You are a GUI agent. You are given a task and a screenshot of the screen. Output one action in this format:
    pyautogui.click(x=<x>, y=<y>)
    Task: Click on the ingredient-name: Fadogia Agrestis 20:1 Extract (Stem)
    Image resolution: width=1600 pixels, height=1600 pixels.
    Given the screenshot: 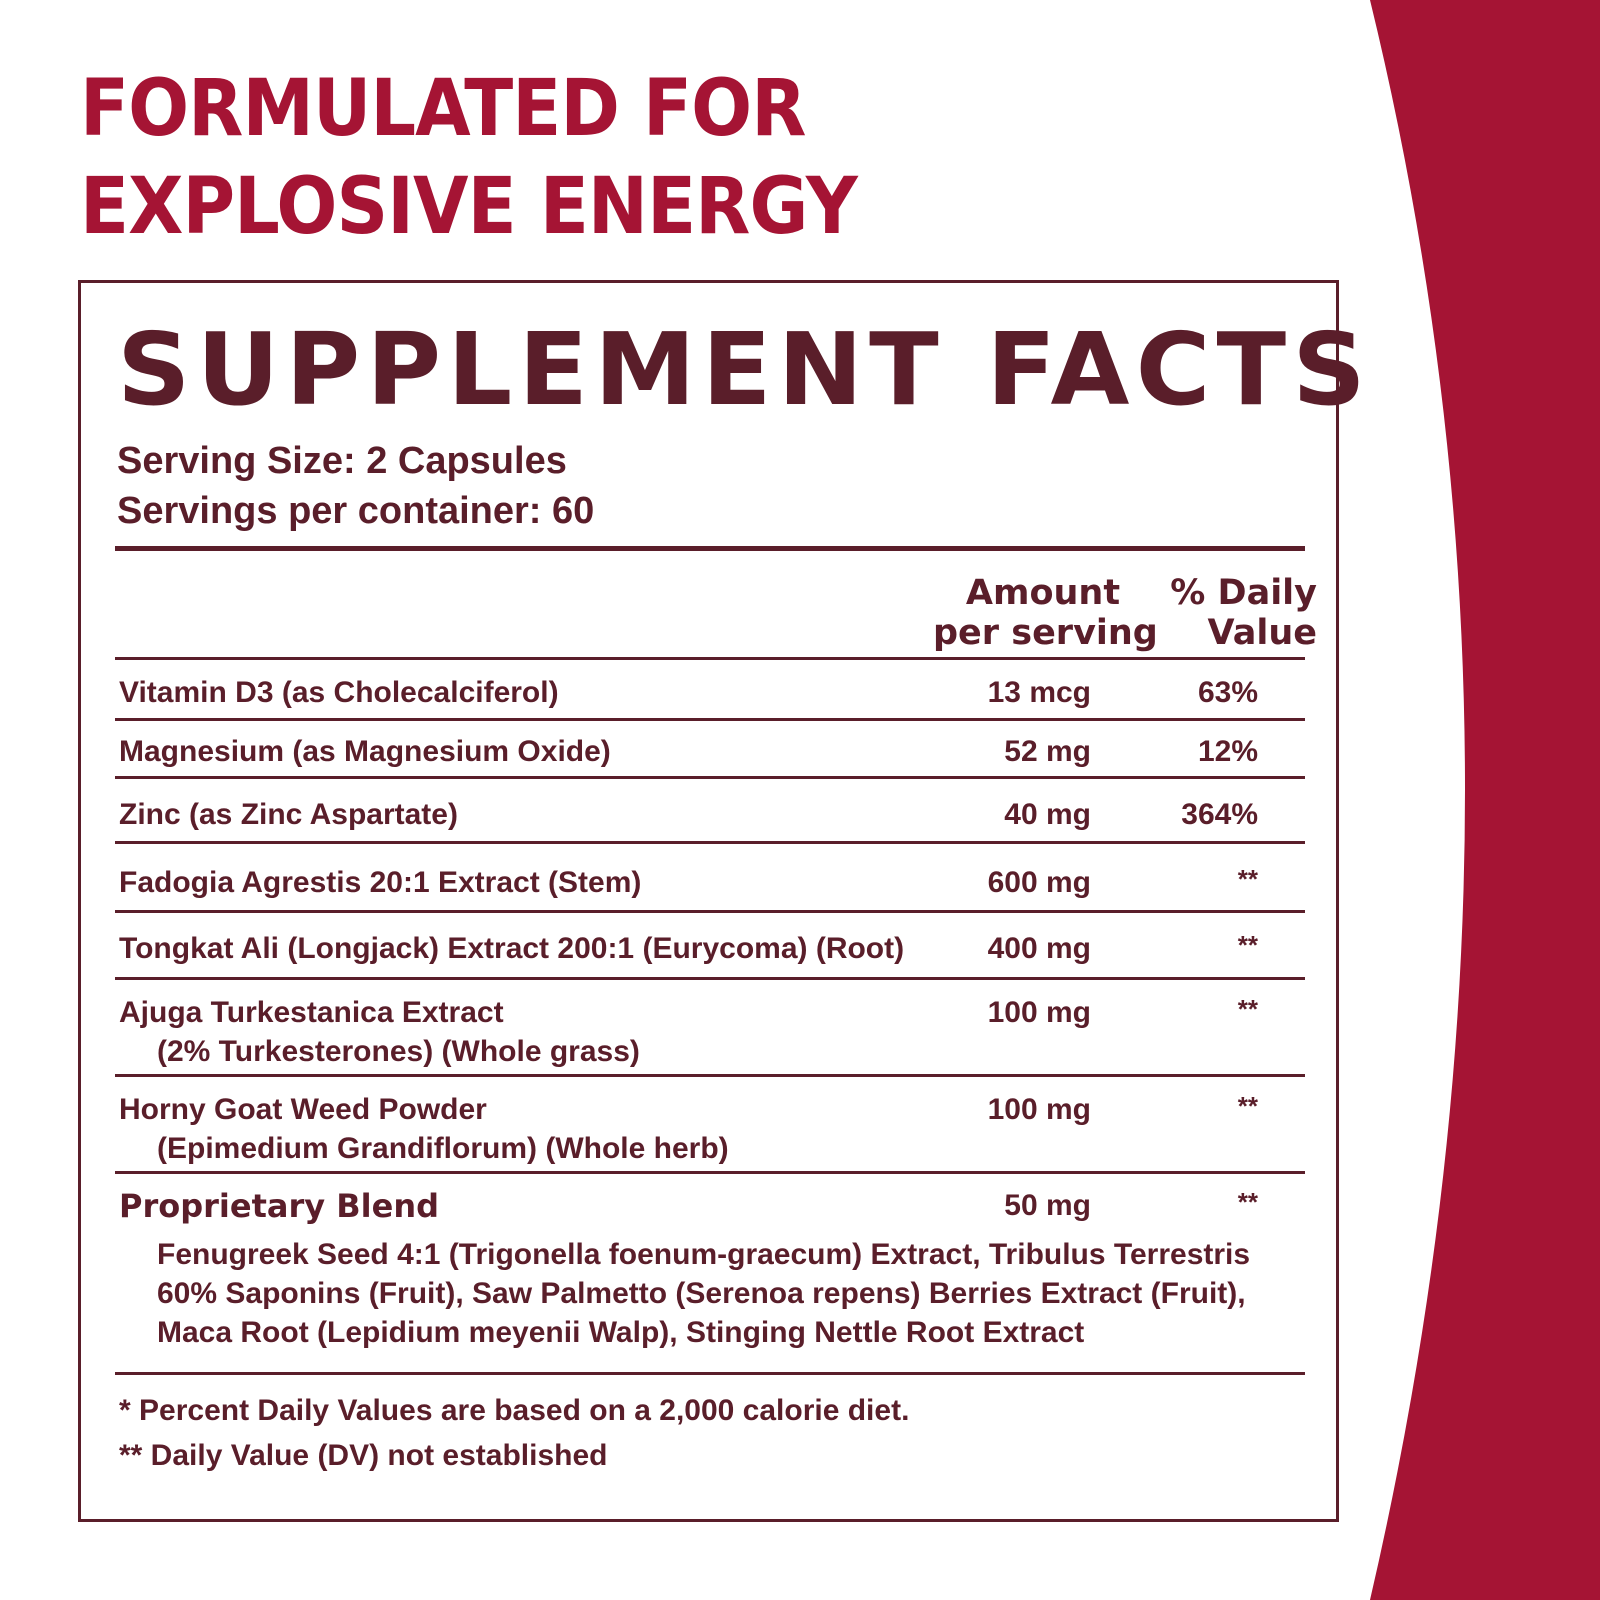 What is the action you would take?
    pyautogui.click(x=380, y=882)
    